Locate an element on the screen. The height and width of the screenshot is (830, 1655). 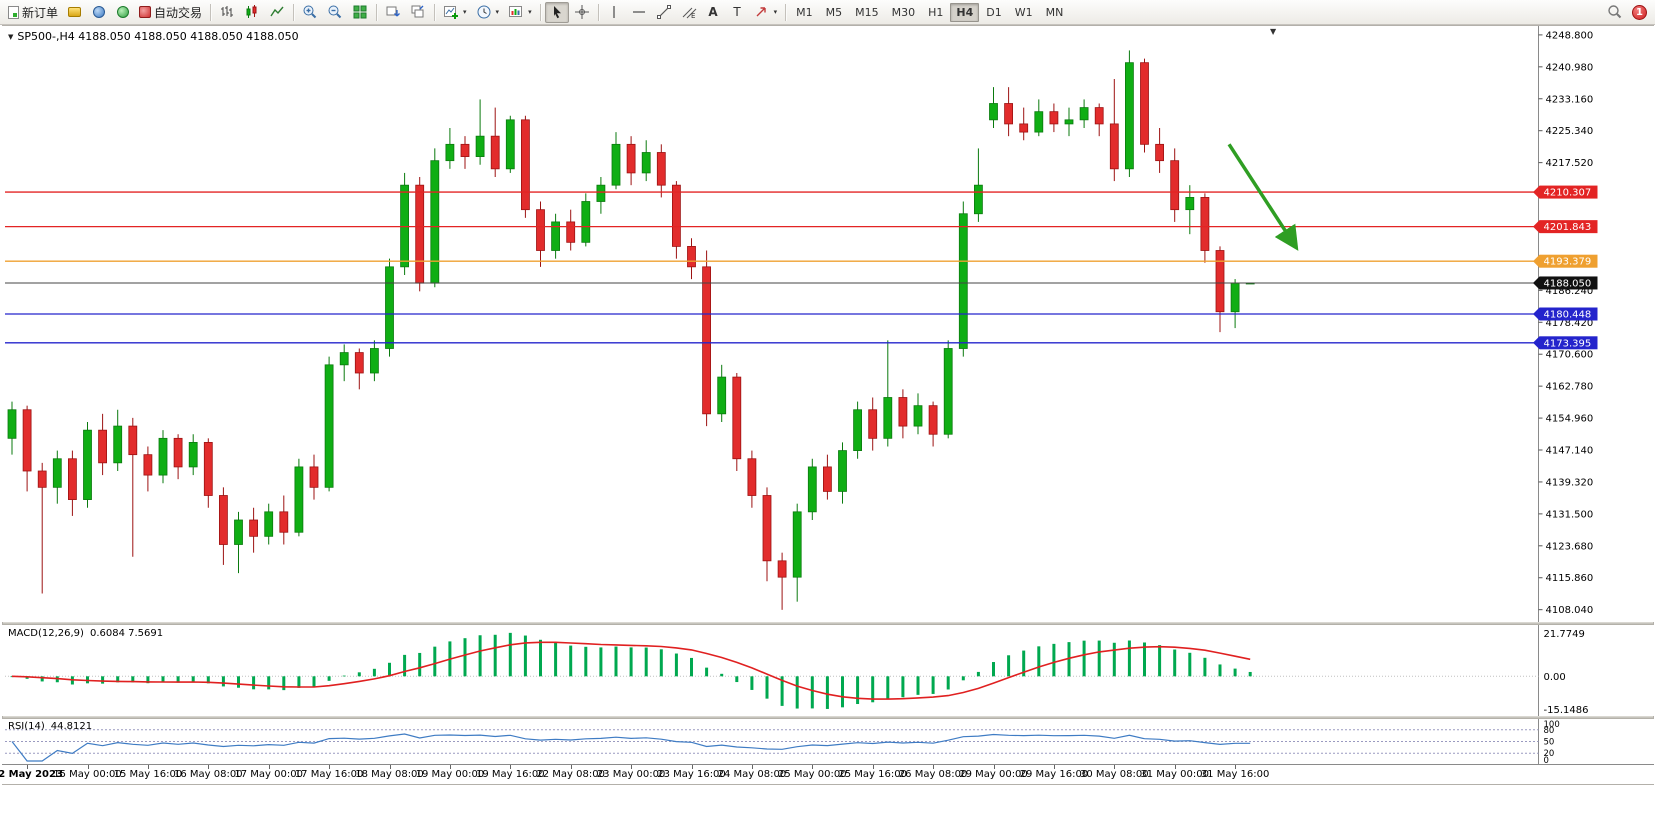
rsi-title: RSI(14) is located at coordinates (26, 726).